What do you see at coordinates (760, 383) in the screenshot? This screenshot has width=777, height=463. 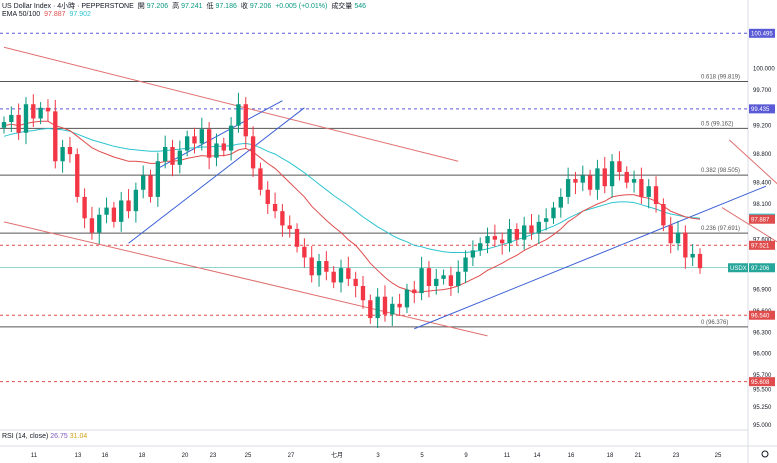 I see `price-tag-value: 95.608` at bounding box center [760, 383].